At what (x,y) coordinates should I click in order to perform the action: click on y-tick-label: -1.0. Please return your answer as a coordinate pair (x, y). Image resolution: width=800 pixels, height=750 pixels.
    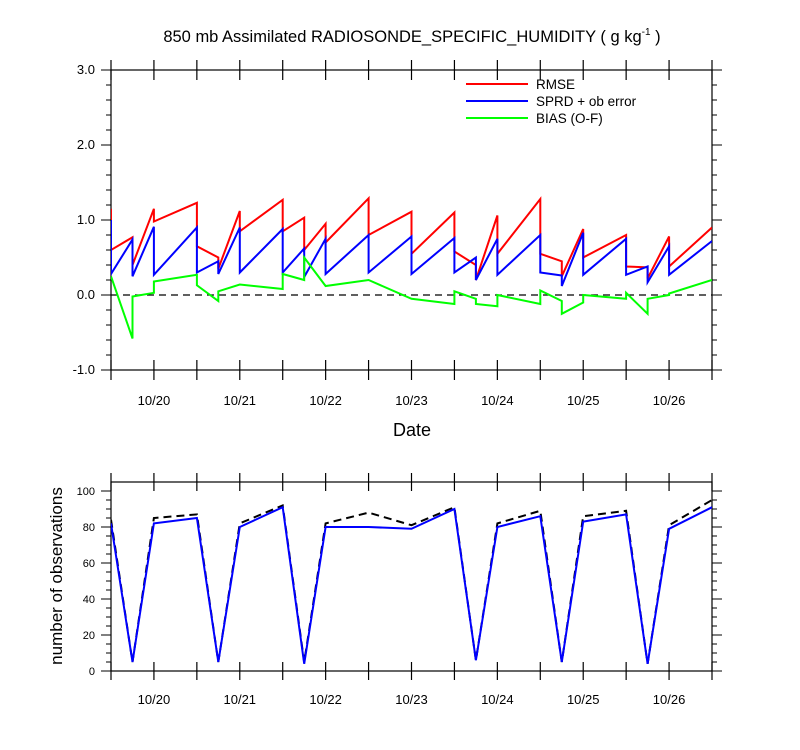
    Looking at the image, I should click on (84, 369).